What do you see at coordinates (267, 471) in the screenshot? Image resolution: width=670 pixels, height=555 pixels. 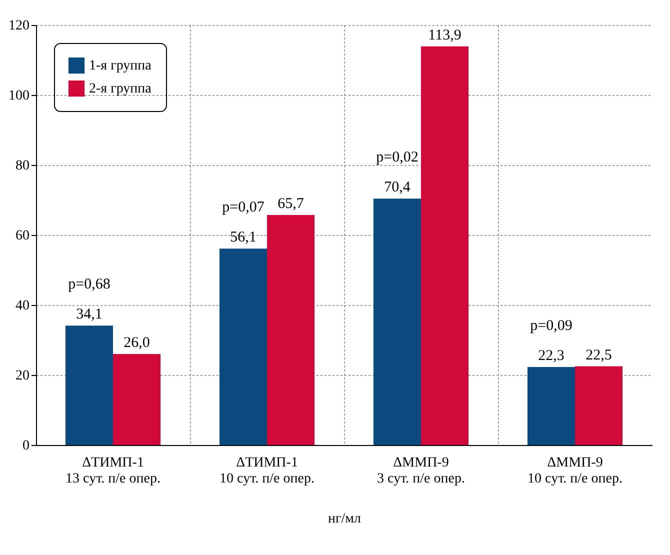 I see `x-tick-label: ΔТИМП-1 10 сут. п/е опер.` at bounding box center [267, 471].